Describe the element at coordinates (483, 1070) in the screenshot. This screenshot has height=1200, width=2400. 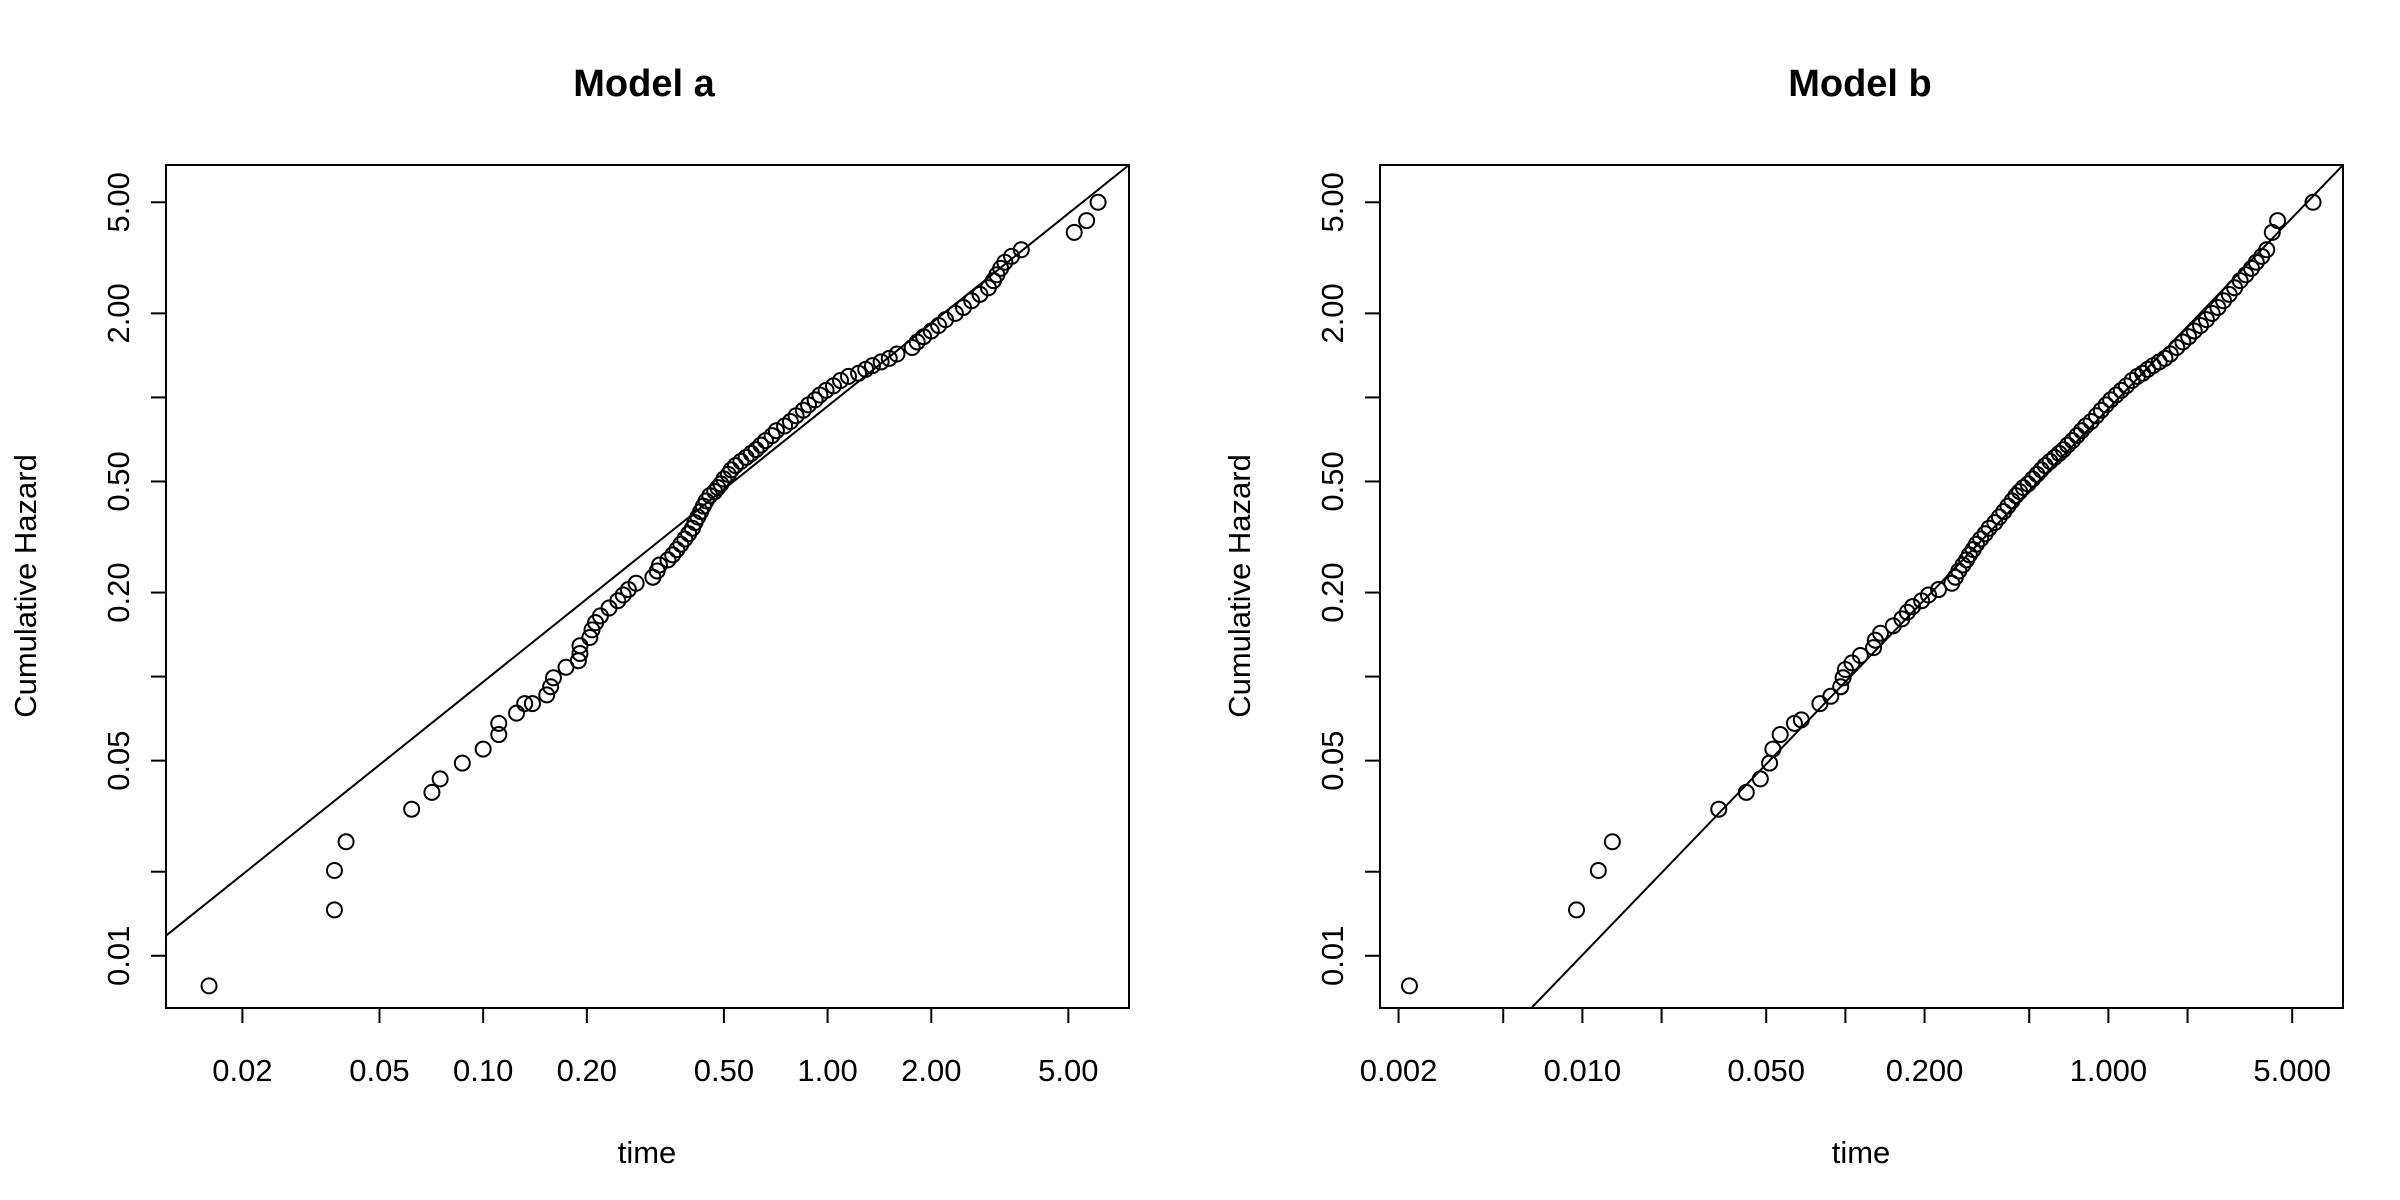
I see `x-tick-label: 0.10` at that location.